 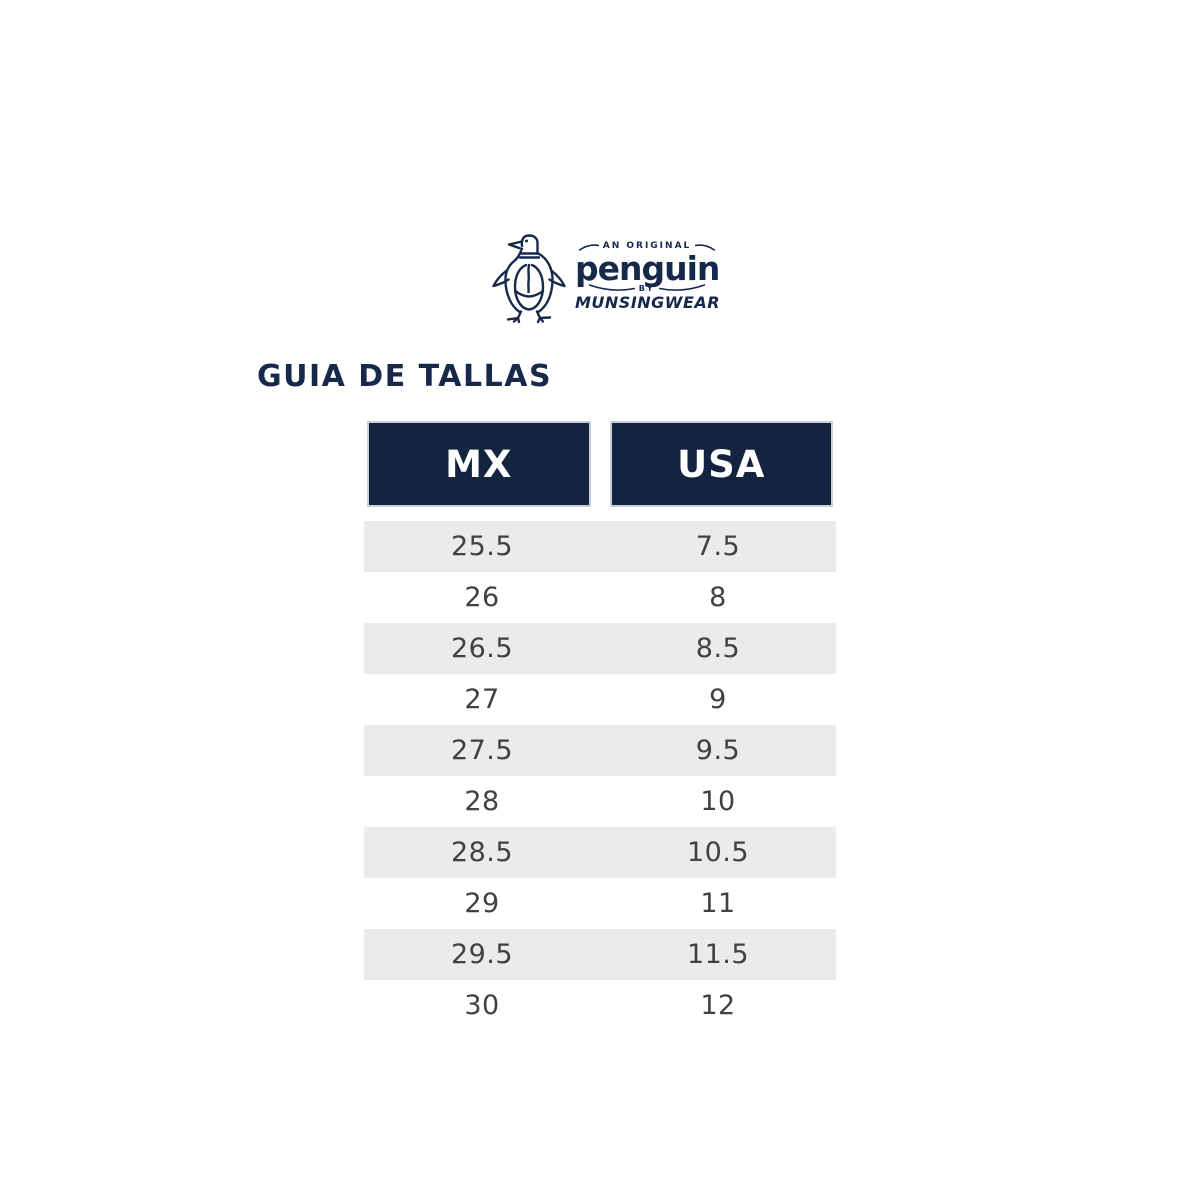 I want to click on table-row: 28.5 10.5, so click(x=600, y=852).